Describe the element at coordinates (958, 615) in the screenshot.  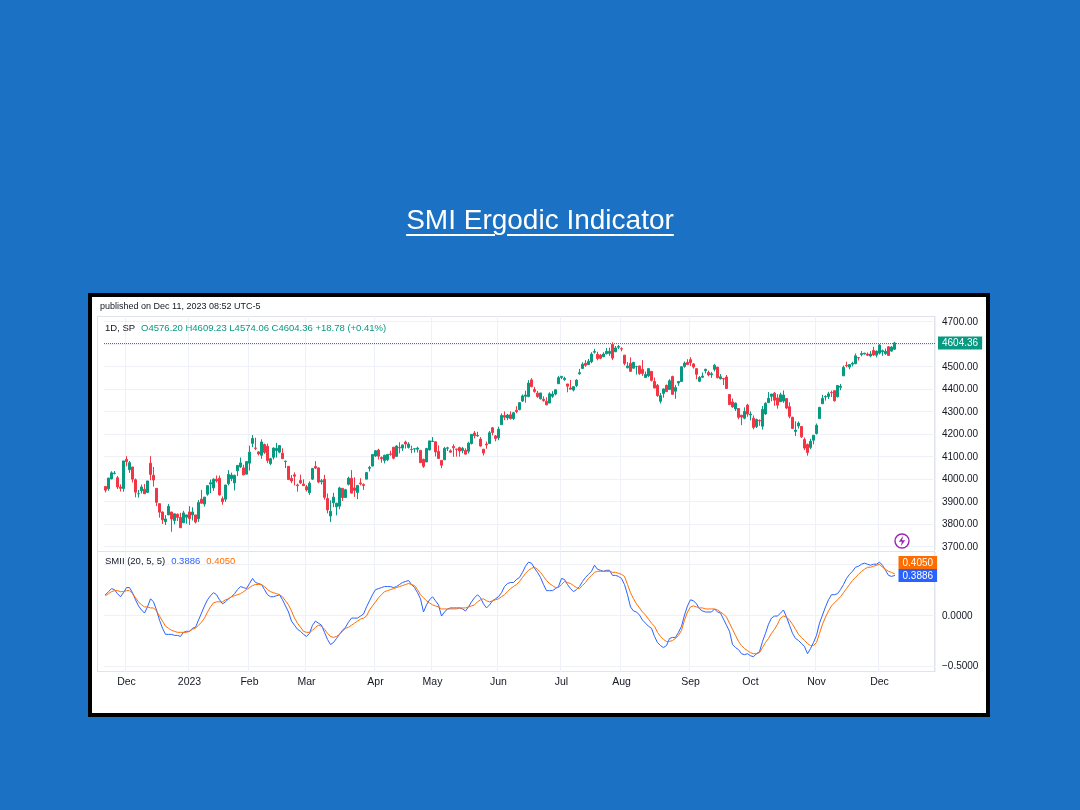
I see `y-tick-label: 0.0000` at that location.